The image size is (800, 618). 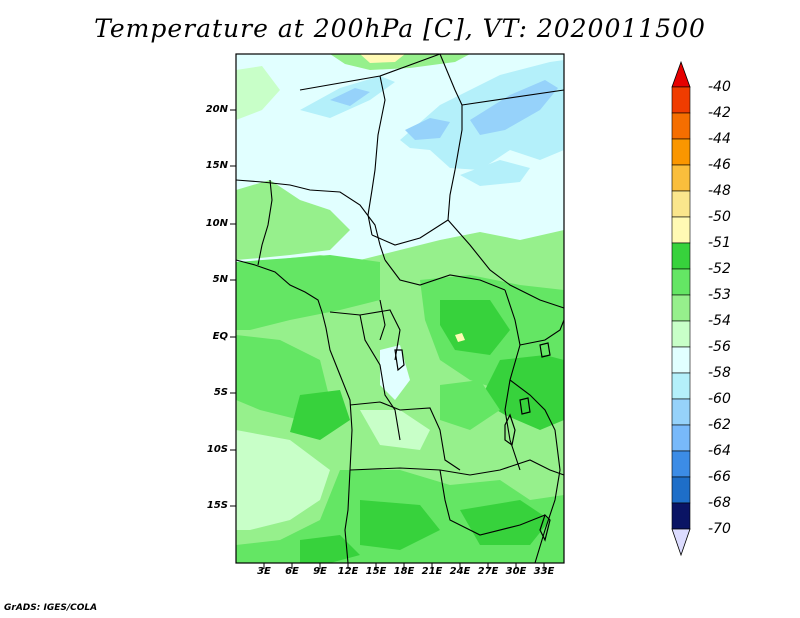 What do you see at coordinates (220, 279) in the screenshot?
I see `y-tick-label: 5N` at bounding box center [220, 279].